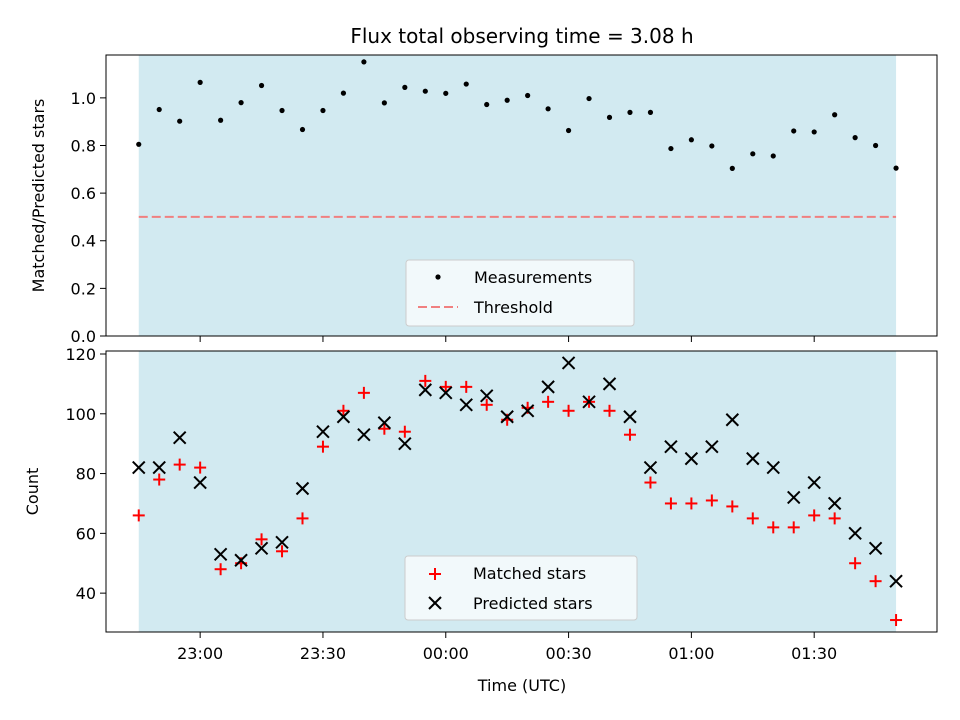 The width and height of the screenshot is (960, 720). What do you see at coordinates (529, 573) in the screenshot?
I see `legend-matched-label: Matched stars` at bounding box center [529, 573].